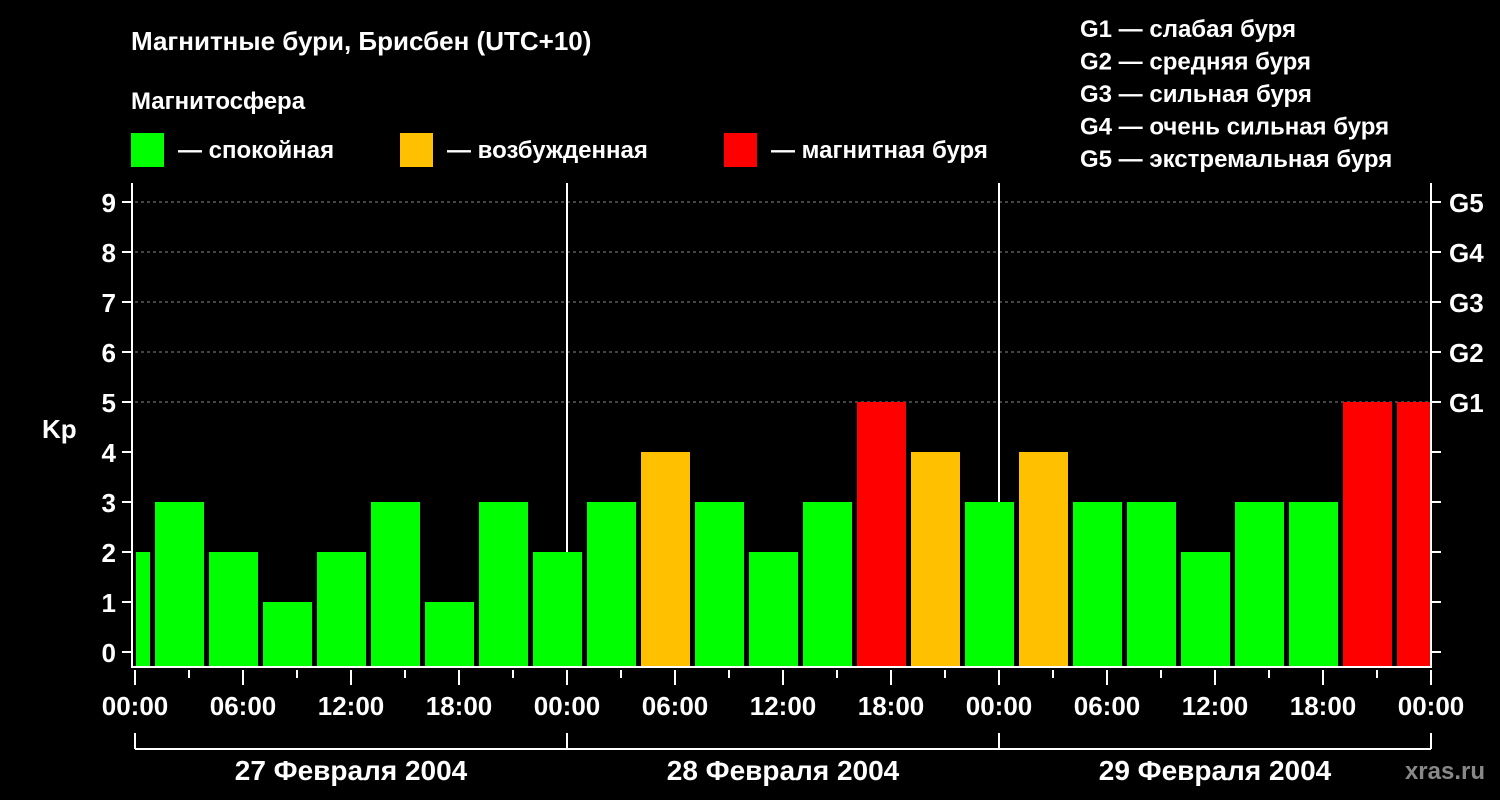  Describe the element at coordinates (59, 429) in the screenshot. I see `y-axis-label: Kp` at that location.